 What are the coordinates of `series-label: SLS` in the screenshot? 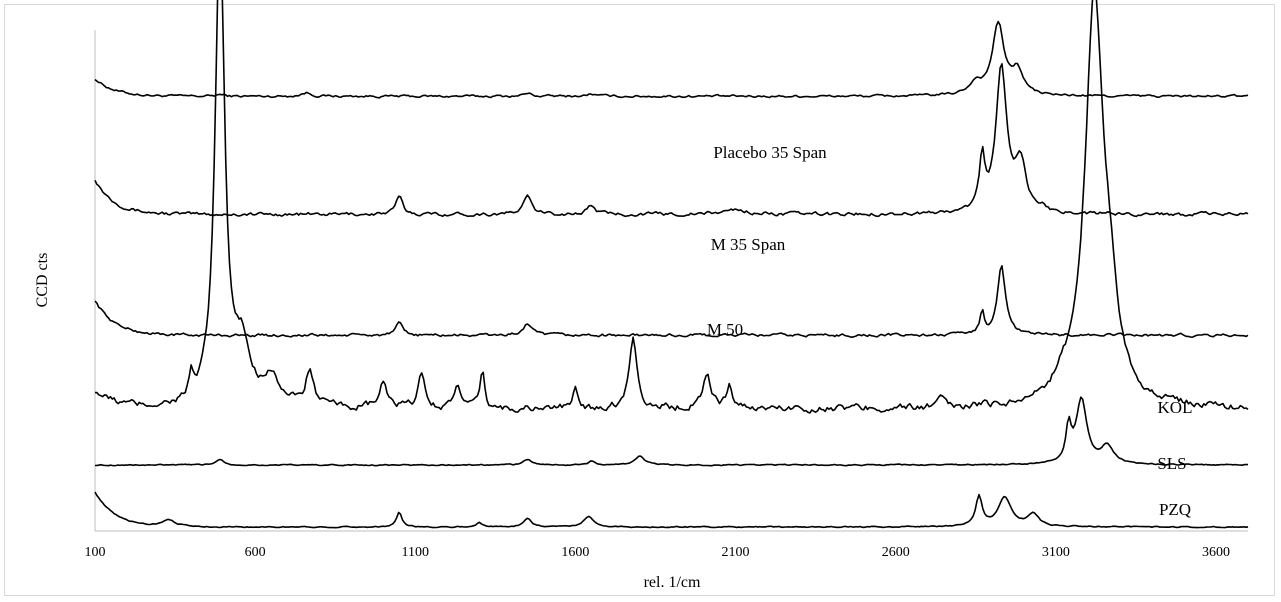 It's located at (1171, 463).